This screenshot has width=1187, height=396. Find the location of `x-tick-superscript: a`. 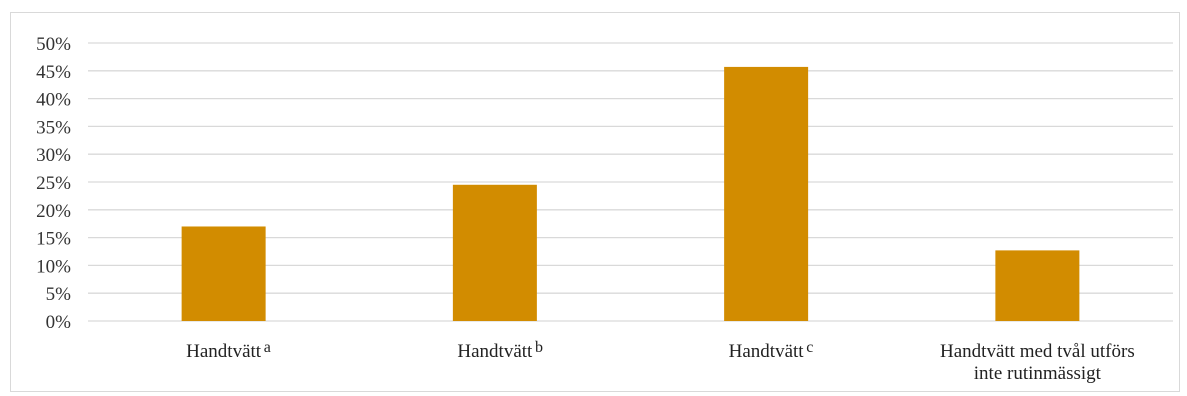

x-tick-superscript: a is located at coordinates (267, 347).